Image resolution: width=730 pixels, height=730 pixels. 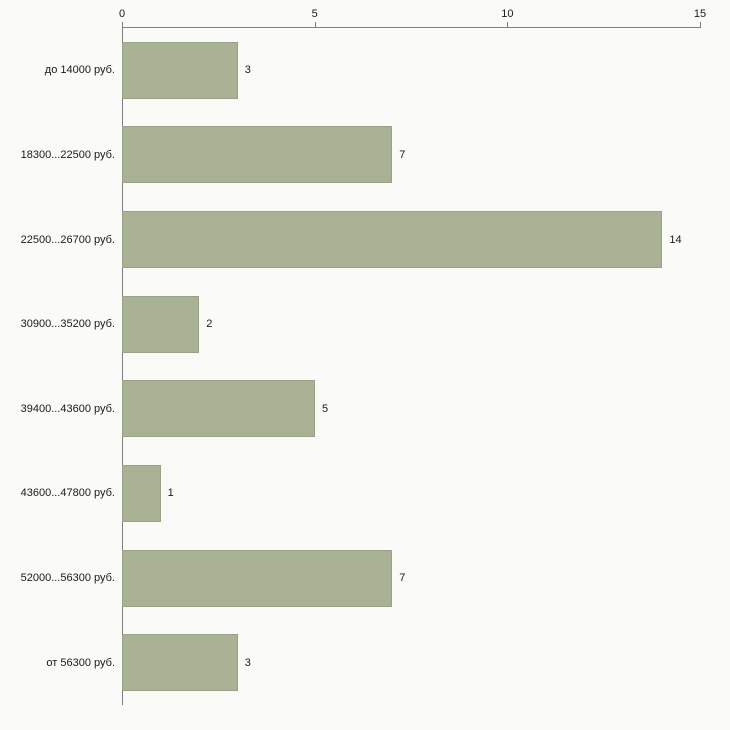 I want to click on category-label: 30900...35200 руб., so click(x=67, y=324).